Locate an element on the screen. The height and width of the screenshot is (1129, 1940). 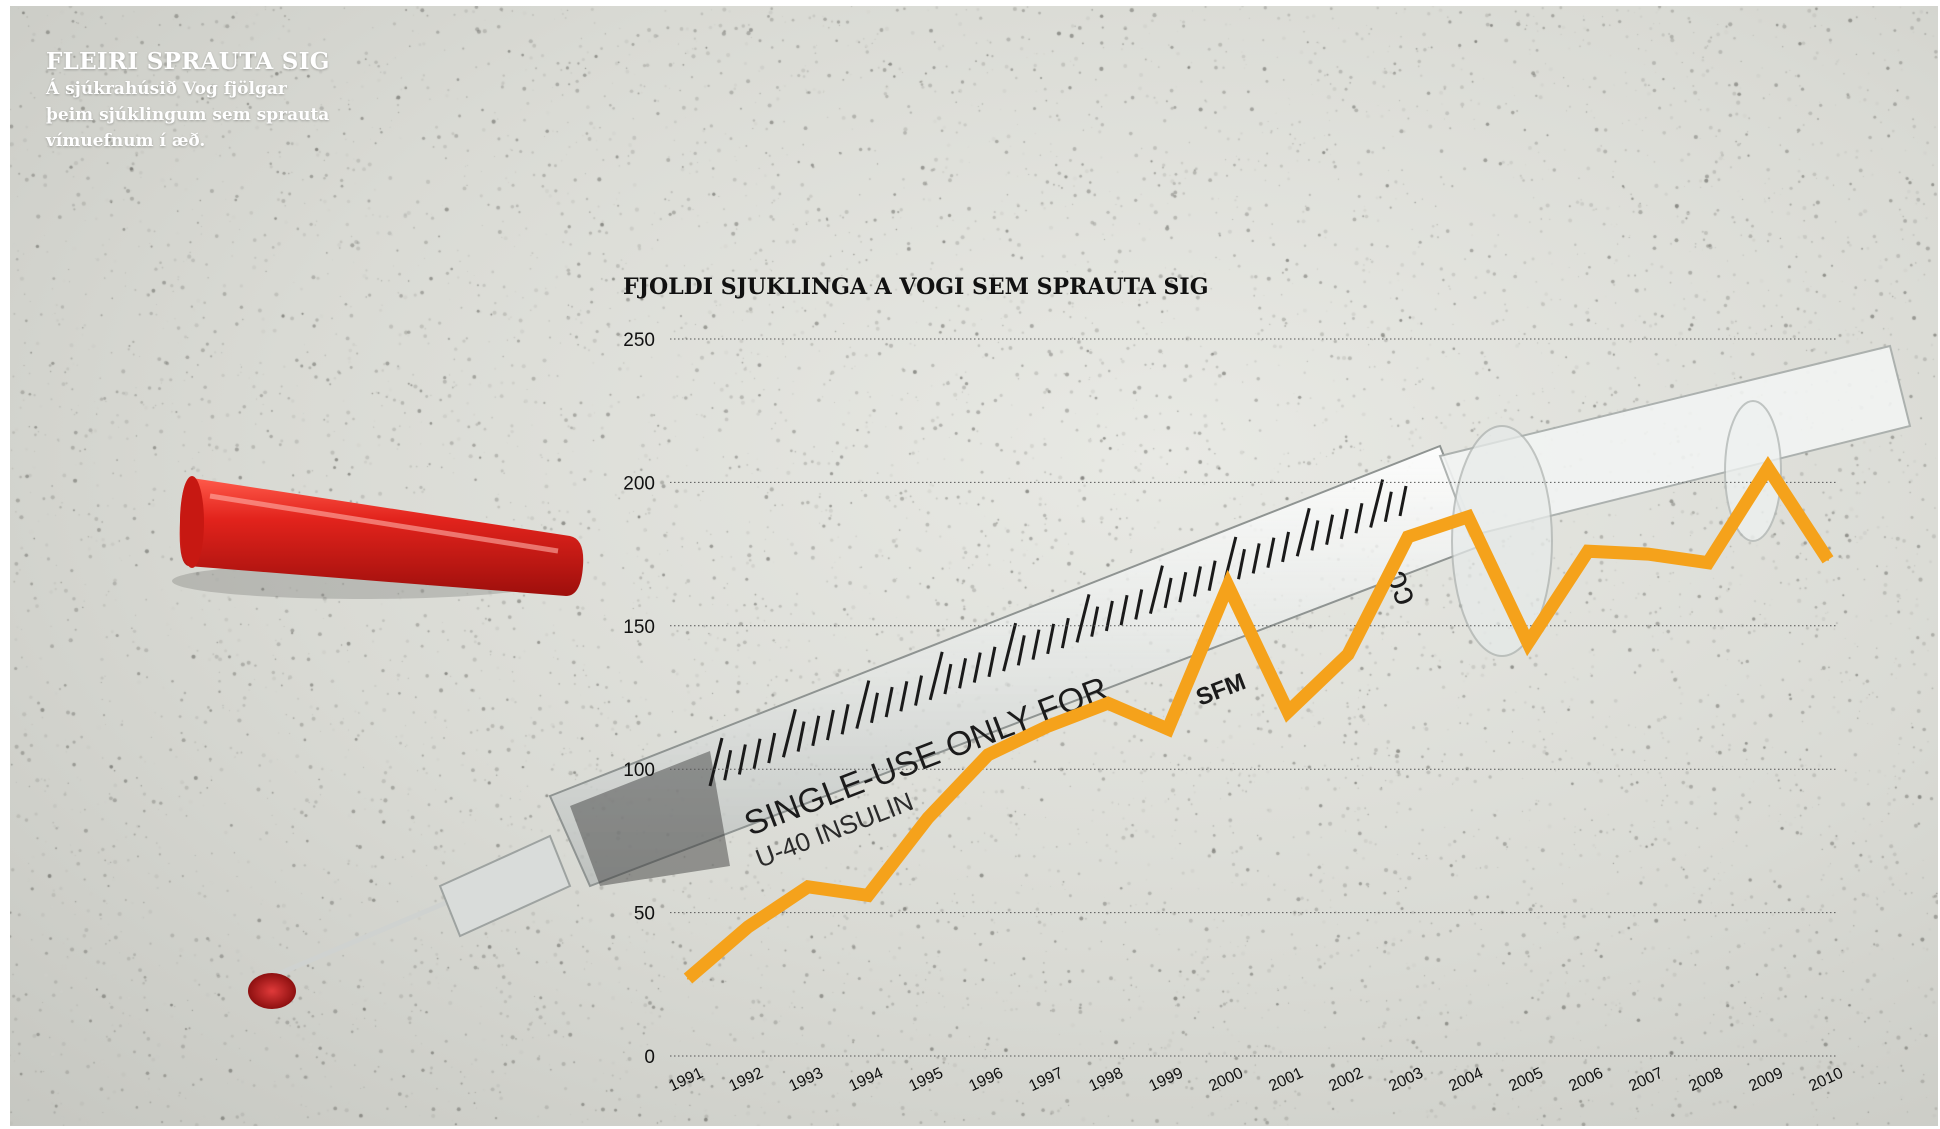
y-tick-label: 50 is located at coordinates (644, 914).